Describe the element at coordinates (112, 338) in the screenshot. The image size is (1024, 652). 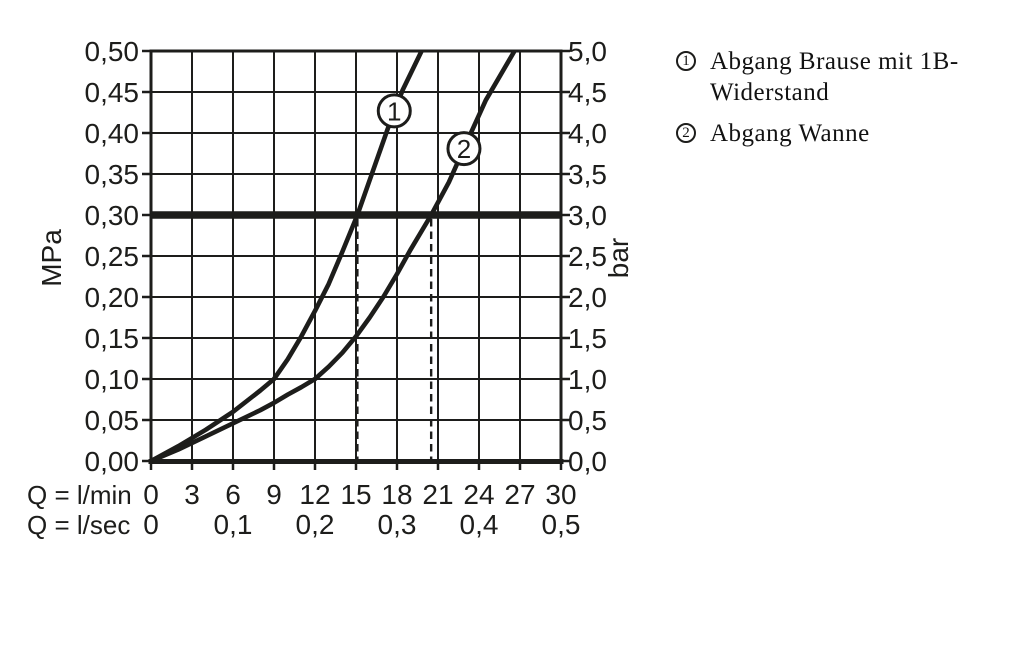
I see `y-left-tick-label: 0,15` at that location.